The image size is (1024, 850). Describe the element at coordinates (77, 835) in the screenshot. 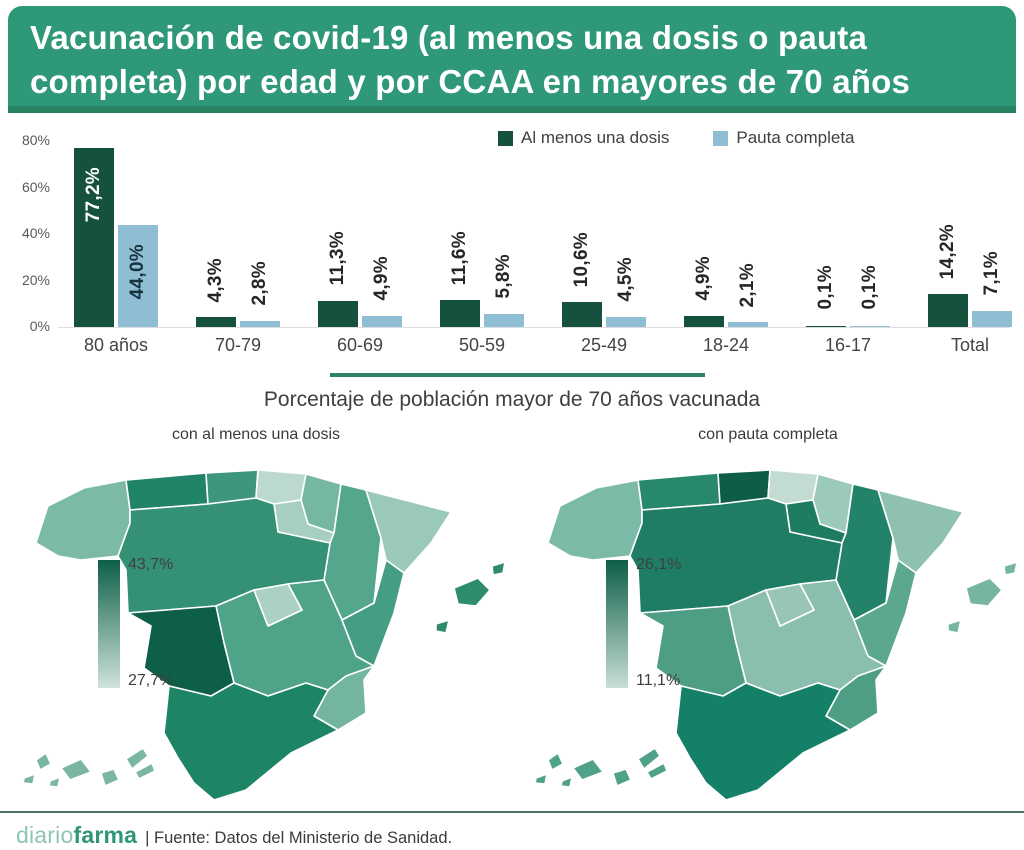

I see `diariofarma-logo: diariofarma` at that location.